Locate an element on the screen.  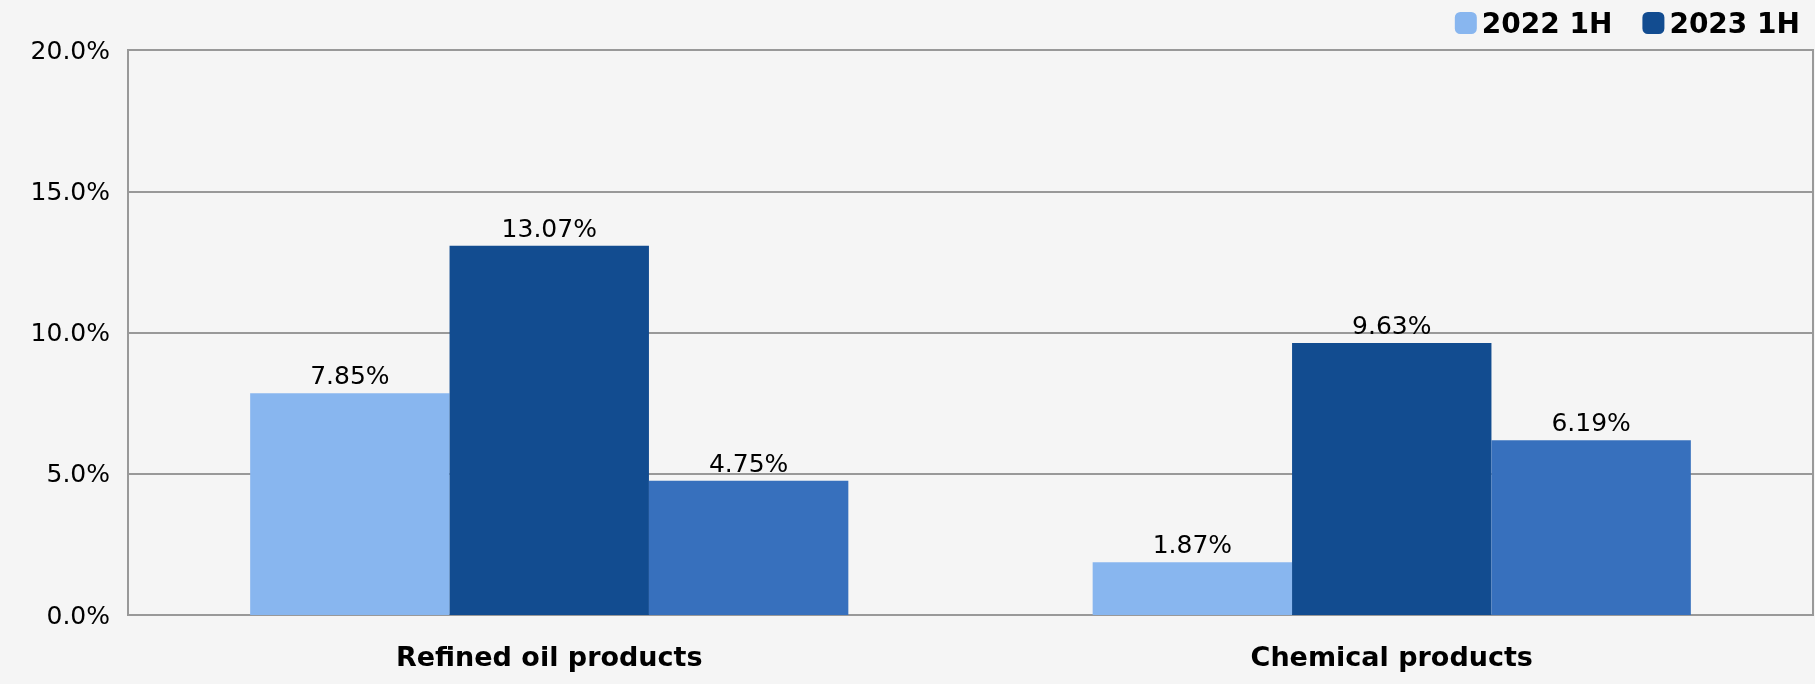
data-label: 13.07% is located at coordinates (549, 228).